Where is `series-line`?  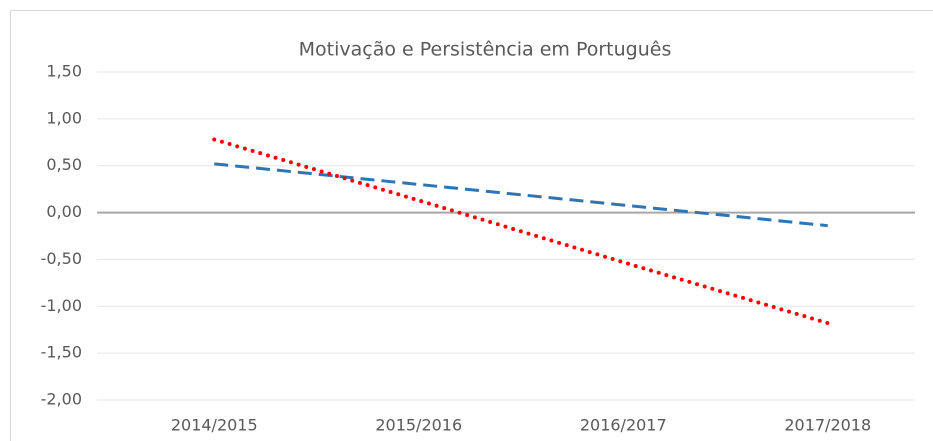 series-line is located at coordinates (521, 195).